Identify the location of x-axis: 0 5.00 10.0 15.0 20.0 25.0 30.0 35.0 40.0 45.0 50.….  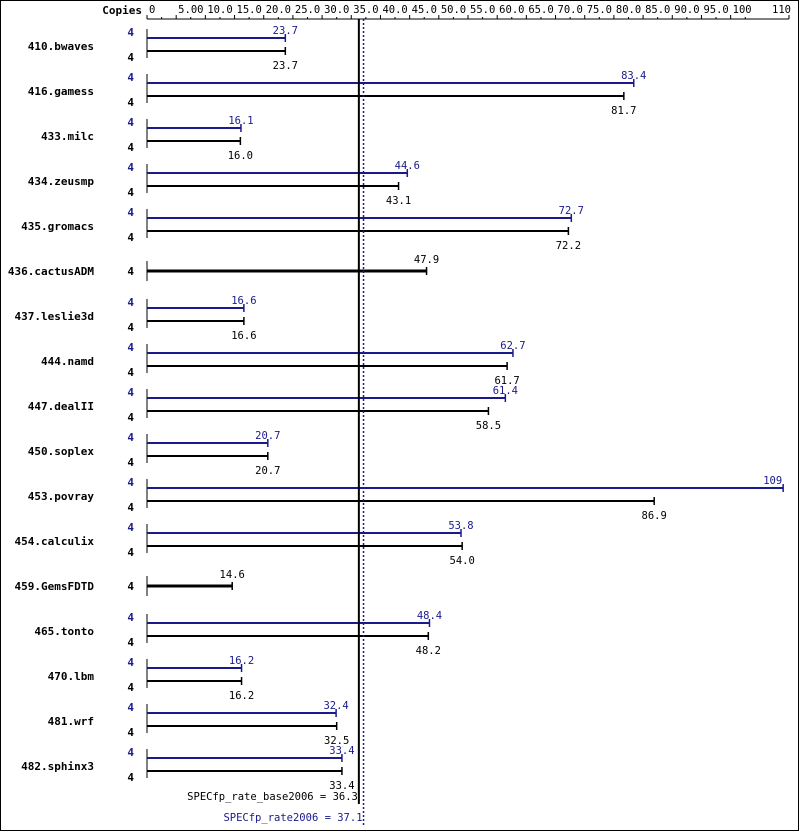
(468, 12).